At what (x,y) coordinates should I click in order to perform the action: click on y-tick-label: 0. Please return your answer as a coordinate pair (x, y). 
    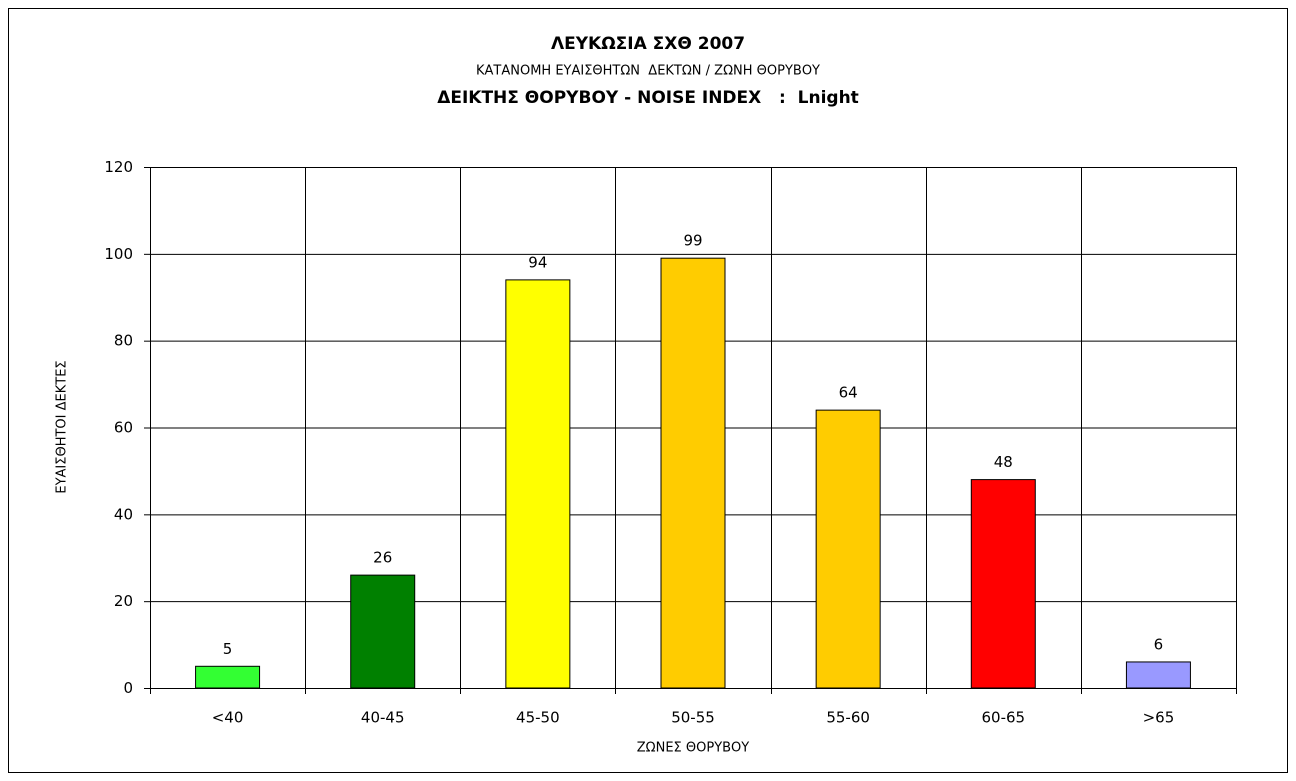
    Looking at the image, I should click on (128, 688).